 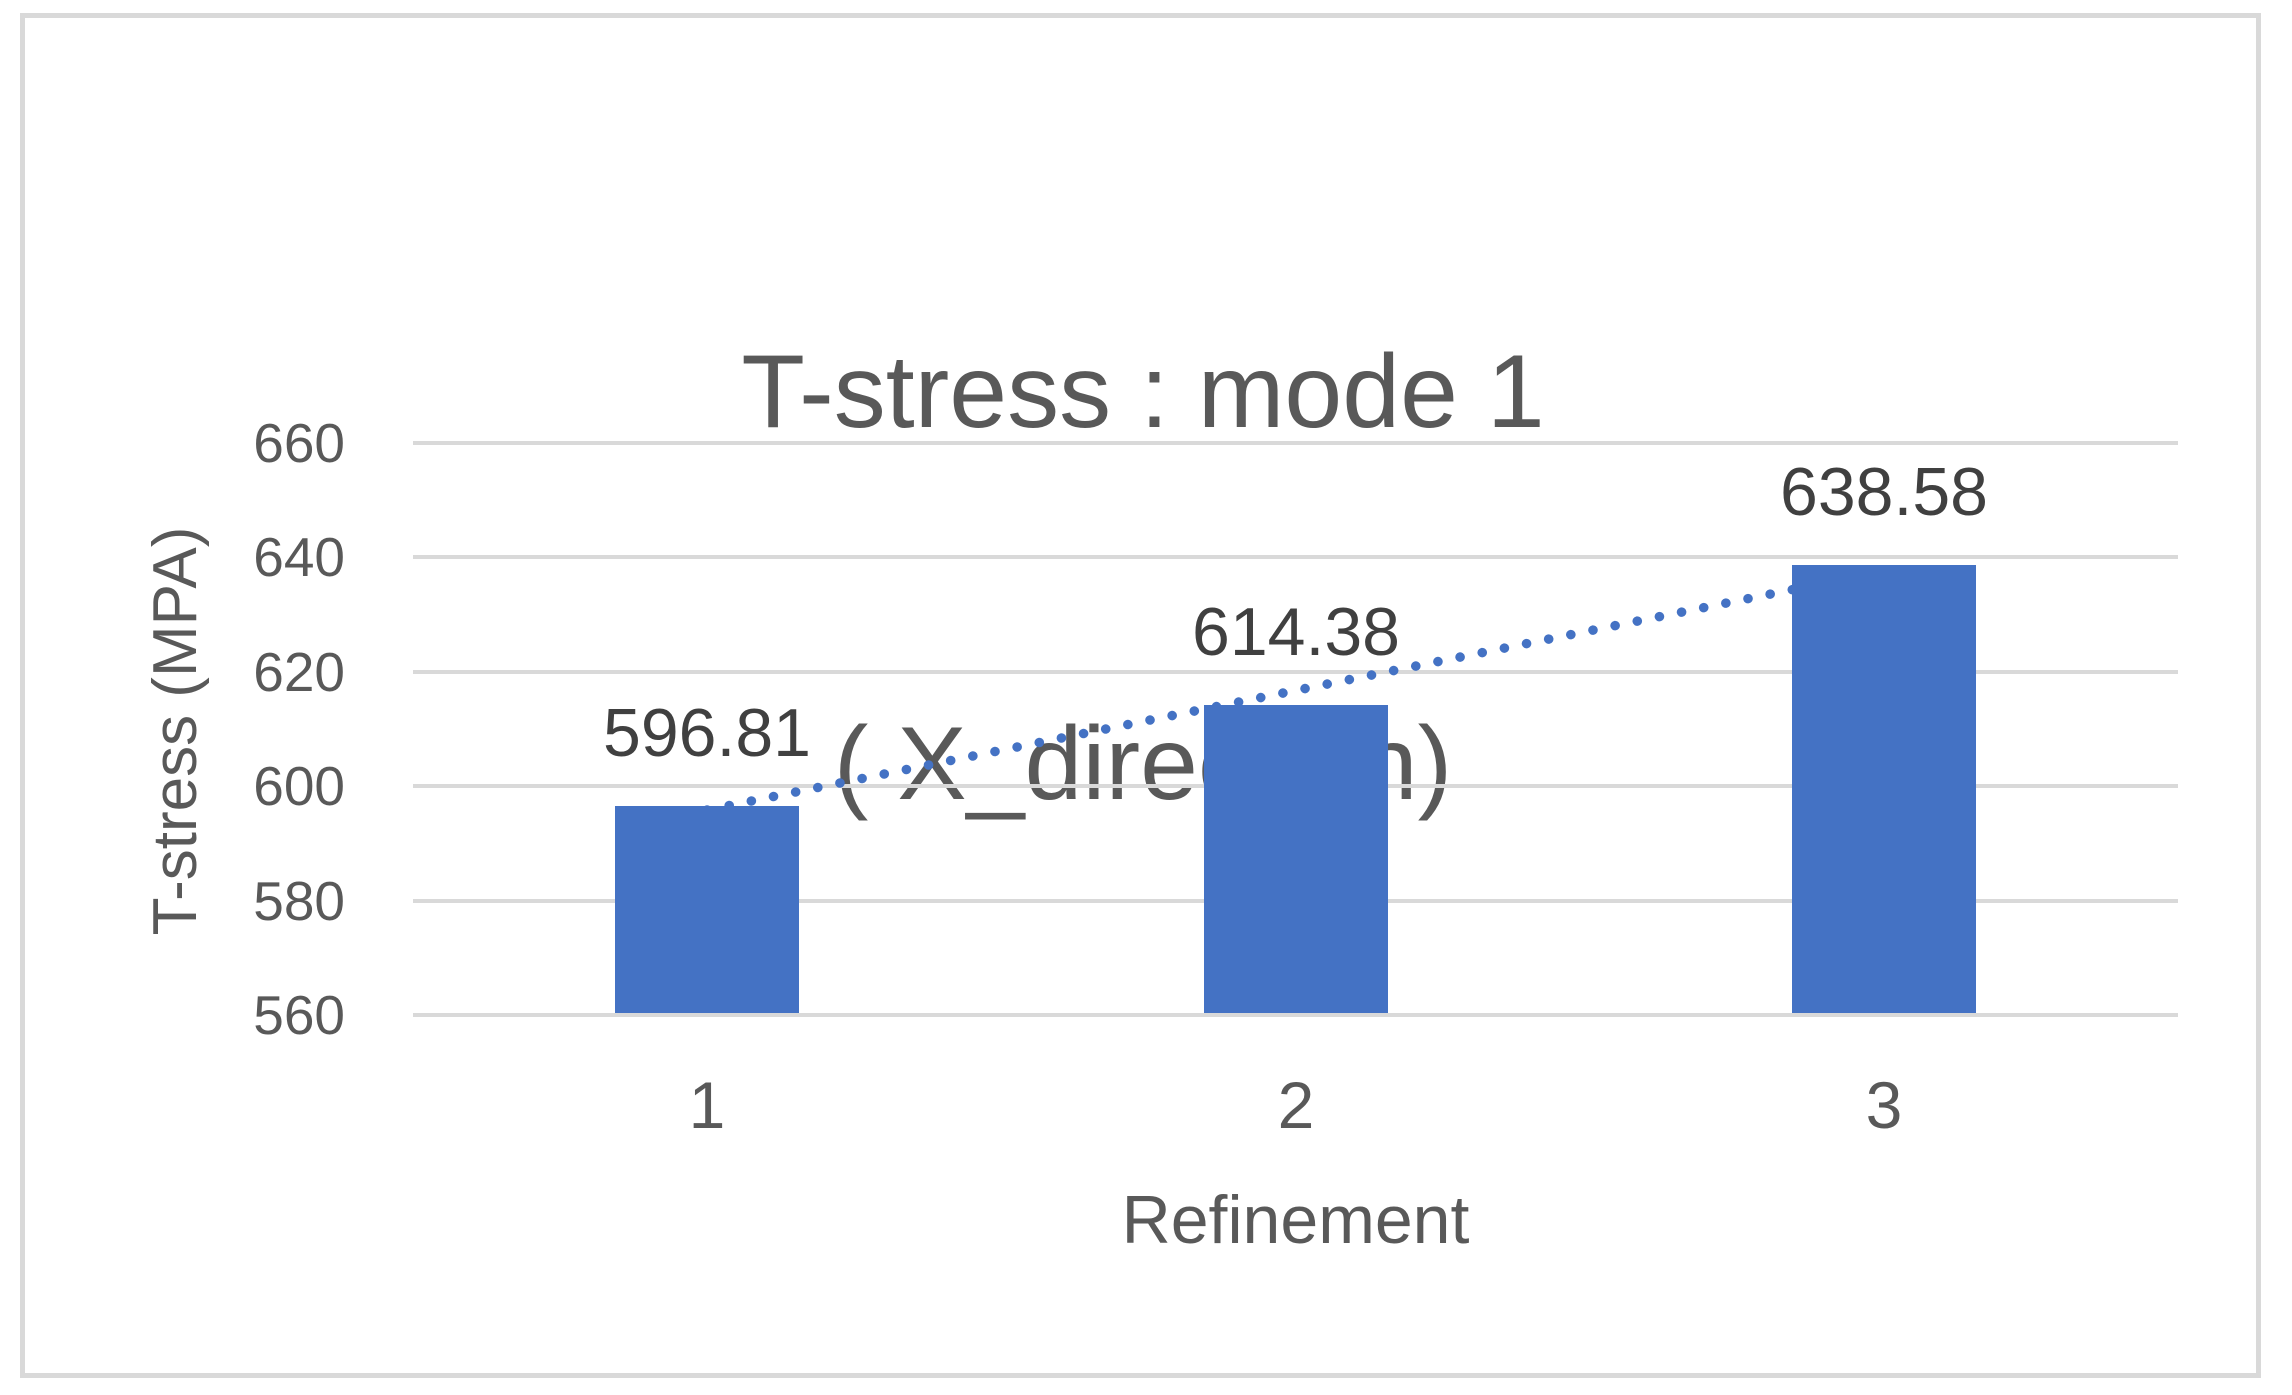 What do you see at coordinates (1296, 1105) in the screenshot?
I see `x-tick-2: 2` at bounding box center [1296, 1105].